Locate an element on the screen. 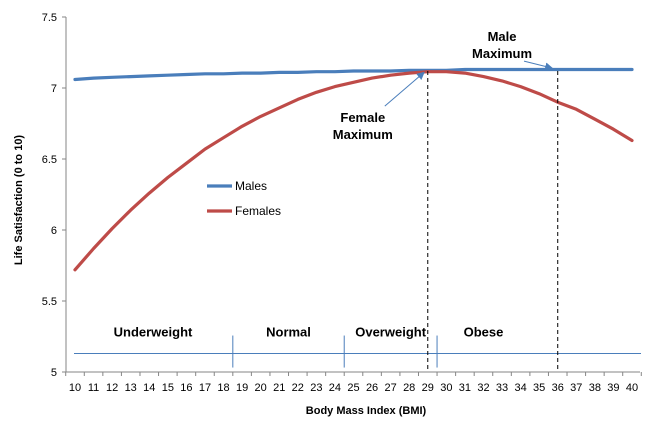 The width and height of the screenshot is (658, 434). x-tick-label: 29 is located at coordinates (428, 388).